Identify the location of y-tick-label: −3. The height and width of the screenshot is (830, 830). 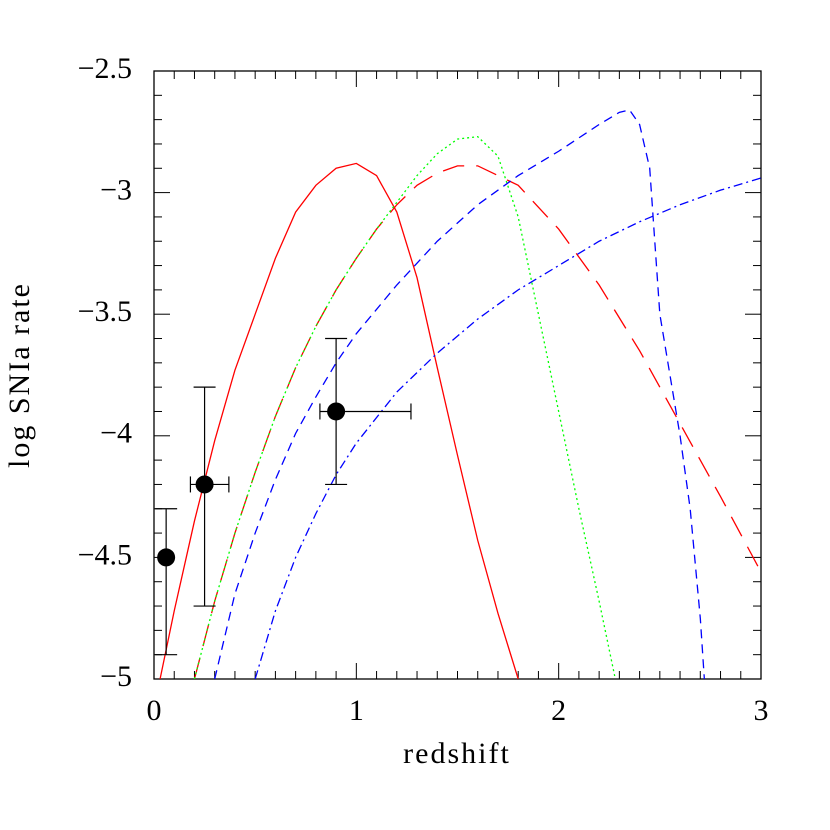
(116, 189).